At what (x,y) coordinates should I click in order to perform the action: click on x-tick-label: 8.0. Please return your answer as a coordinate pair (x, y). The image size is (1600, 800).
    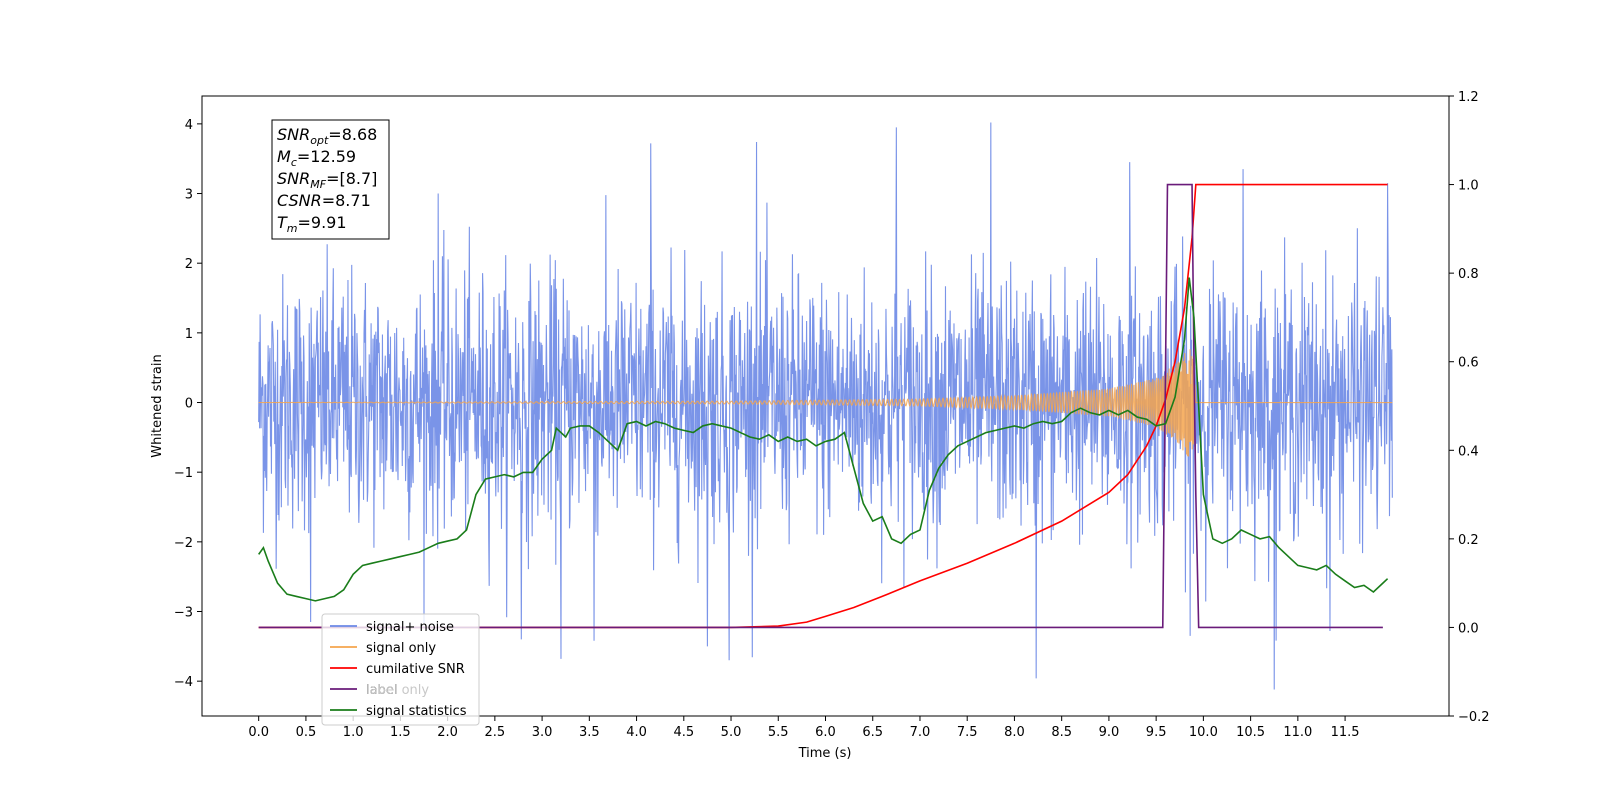
    Looking at the image, I should click on (1014, 732).